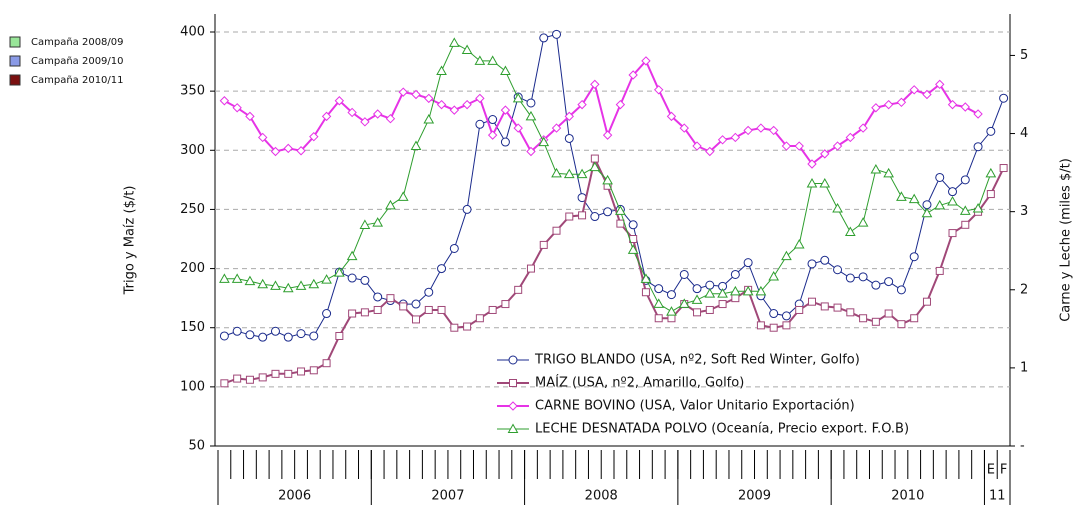 The image size is (1077, 508). Describe the element at coordinates (77, 61) in the screenshot. I see `campaign-label: Campaña 2009/10` at that location.